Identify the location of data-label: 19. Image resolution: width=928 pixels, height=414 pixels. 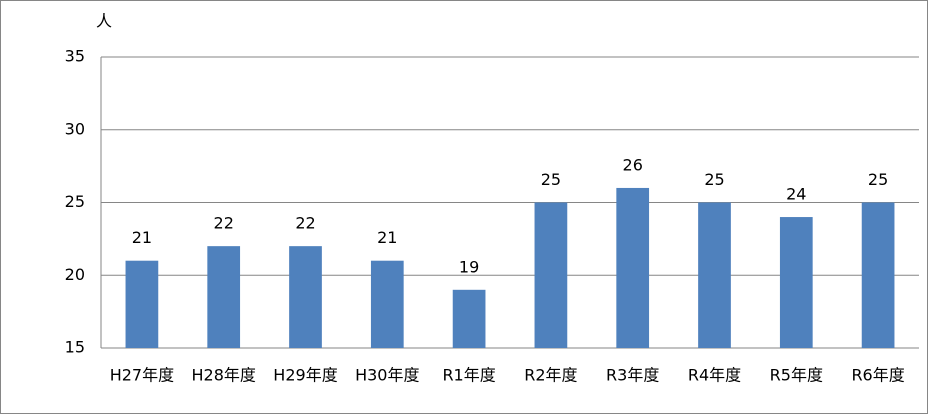
(469, 266).